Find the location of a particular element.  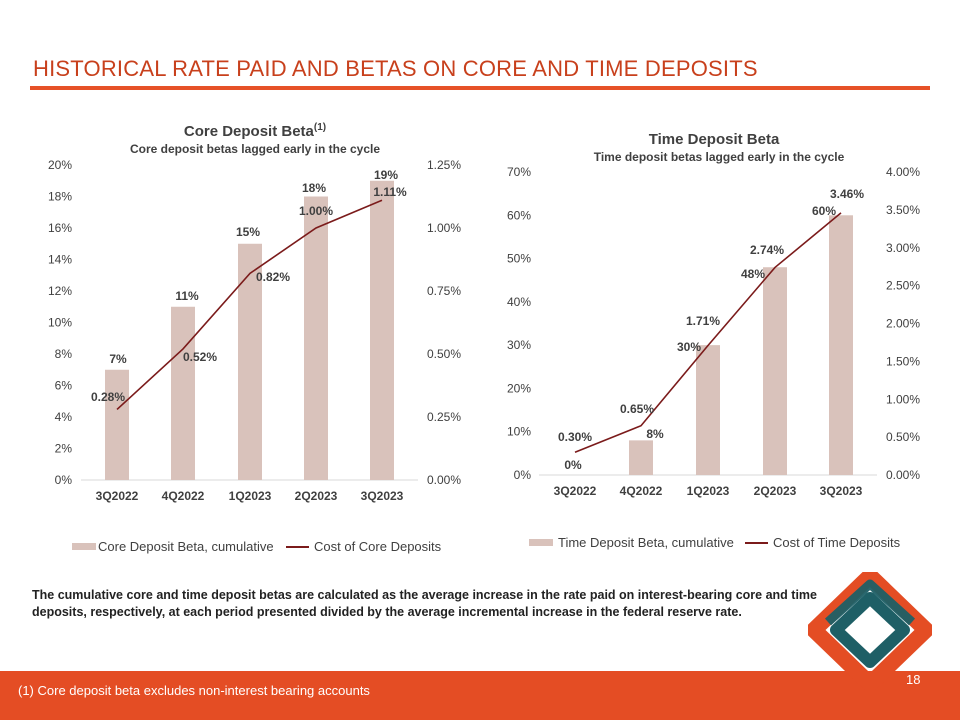

line-data-label: 1.00% is located at coordinates (316, 211).